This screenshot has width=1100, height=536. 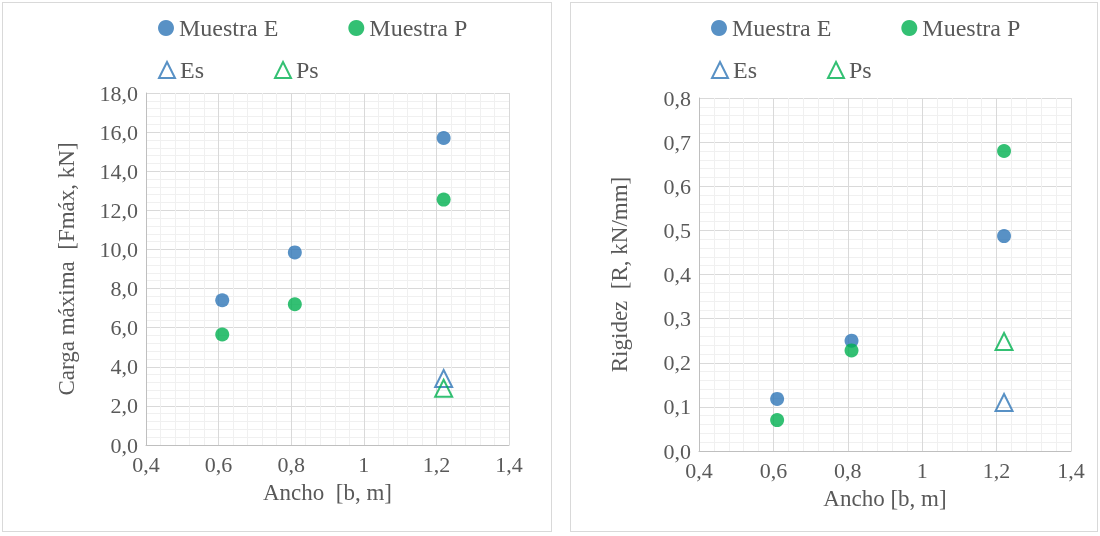 I want to click on y-tick-label: 10,0, so click(x=118, y=249).